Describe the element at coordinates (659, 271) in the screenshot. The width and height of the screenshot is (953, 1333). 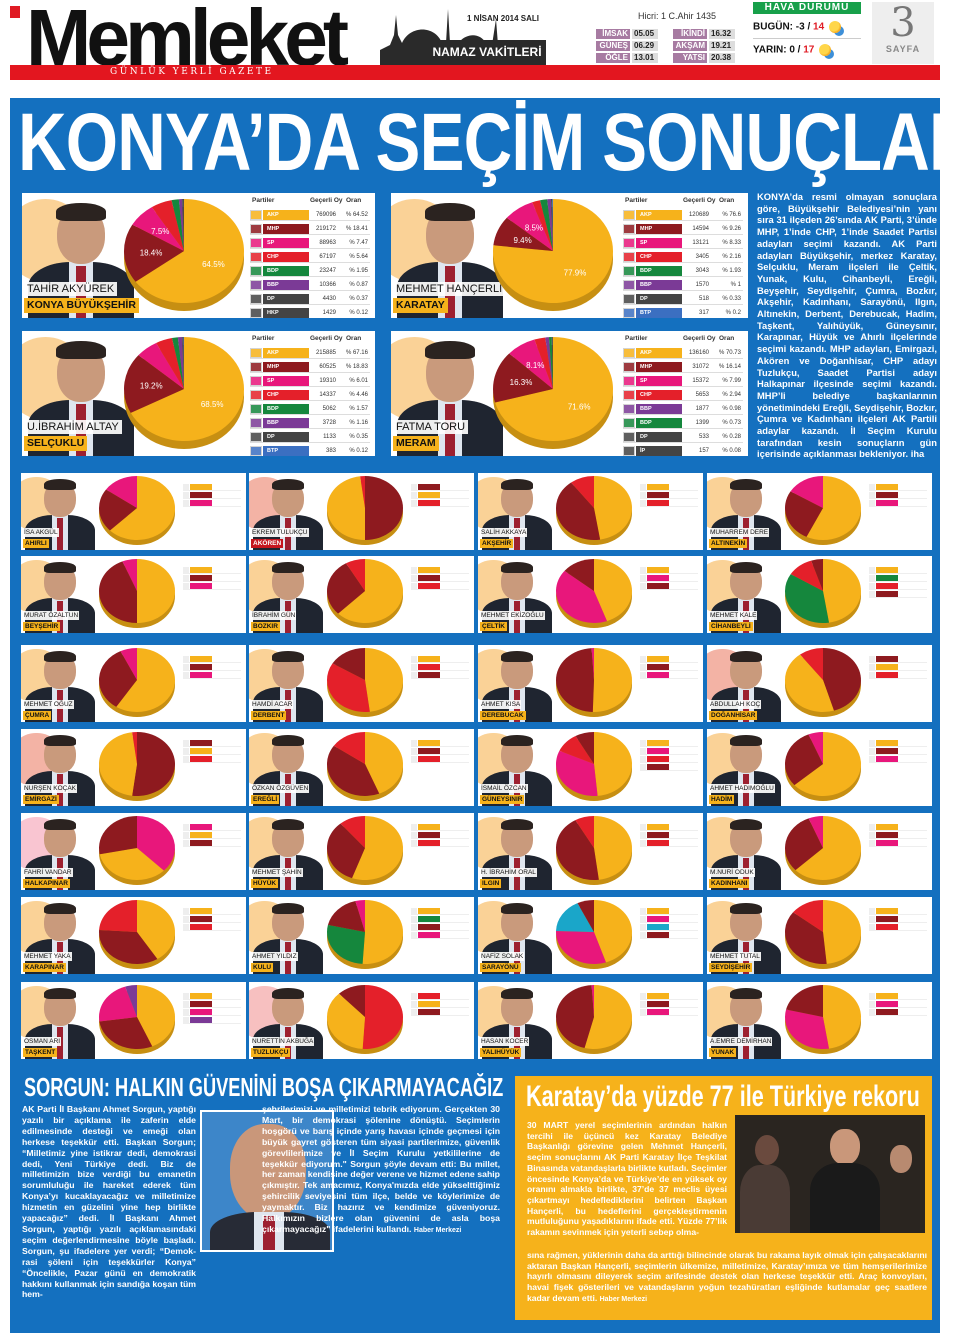
I see `party-name: BDP` at that location.